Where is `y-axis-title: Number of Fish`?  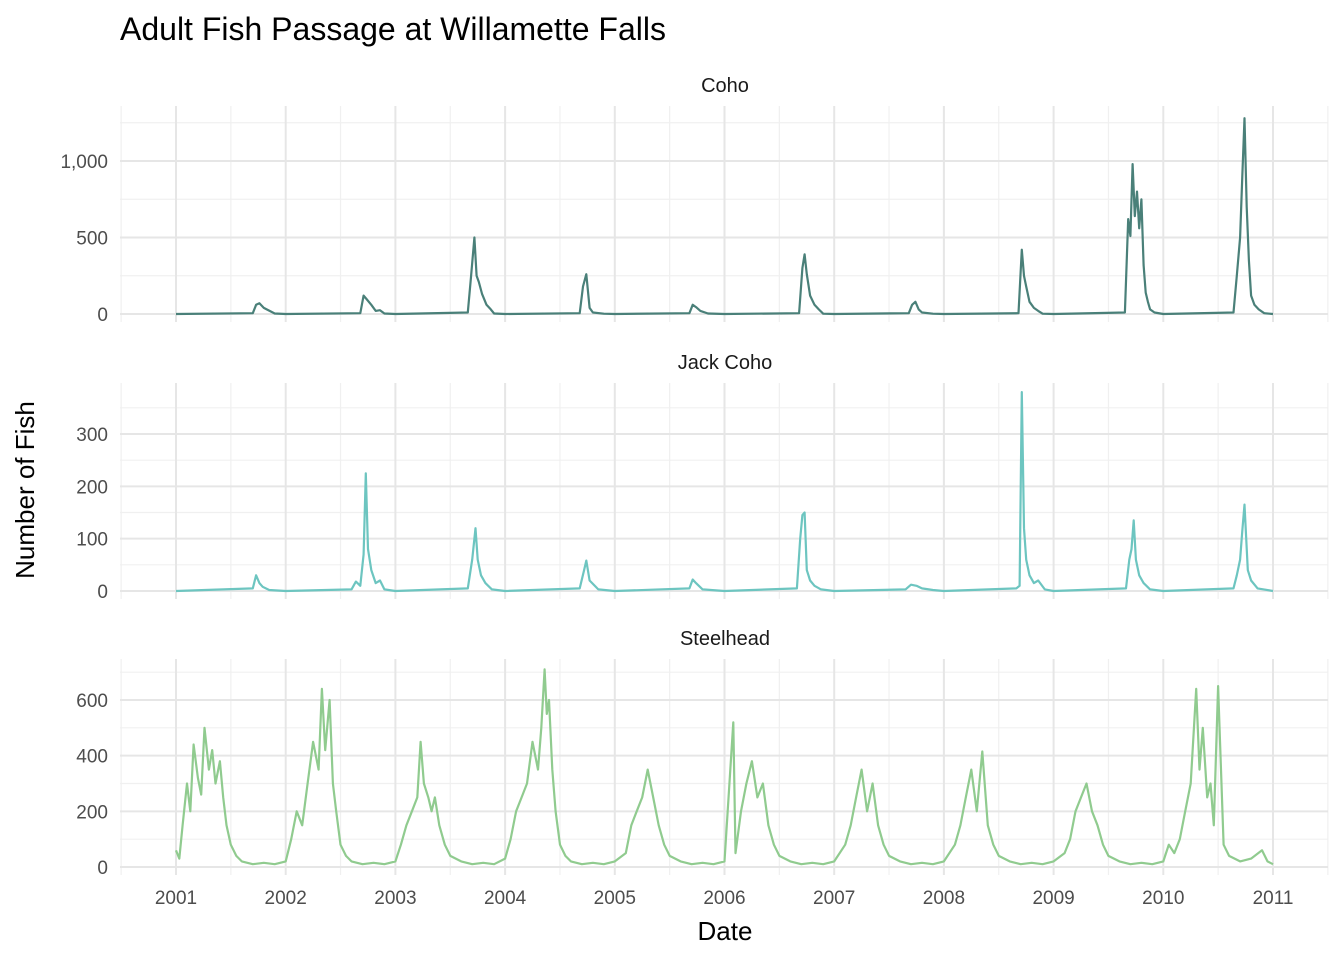 y-axis-title: Number of Fish is located at coordinates (25, 490).